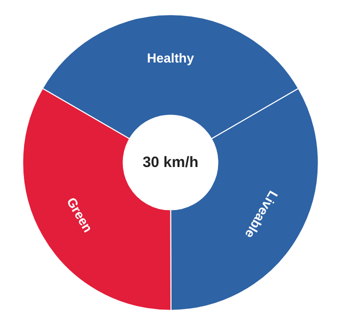 The image size is (340, 324). What do you see at coordinates (171, 58) in the screenshot?
I see `slice-label: Healthy` at bounding box center [171, 58].